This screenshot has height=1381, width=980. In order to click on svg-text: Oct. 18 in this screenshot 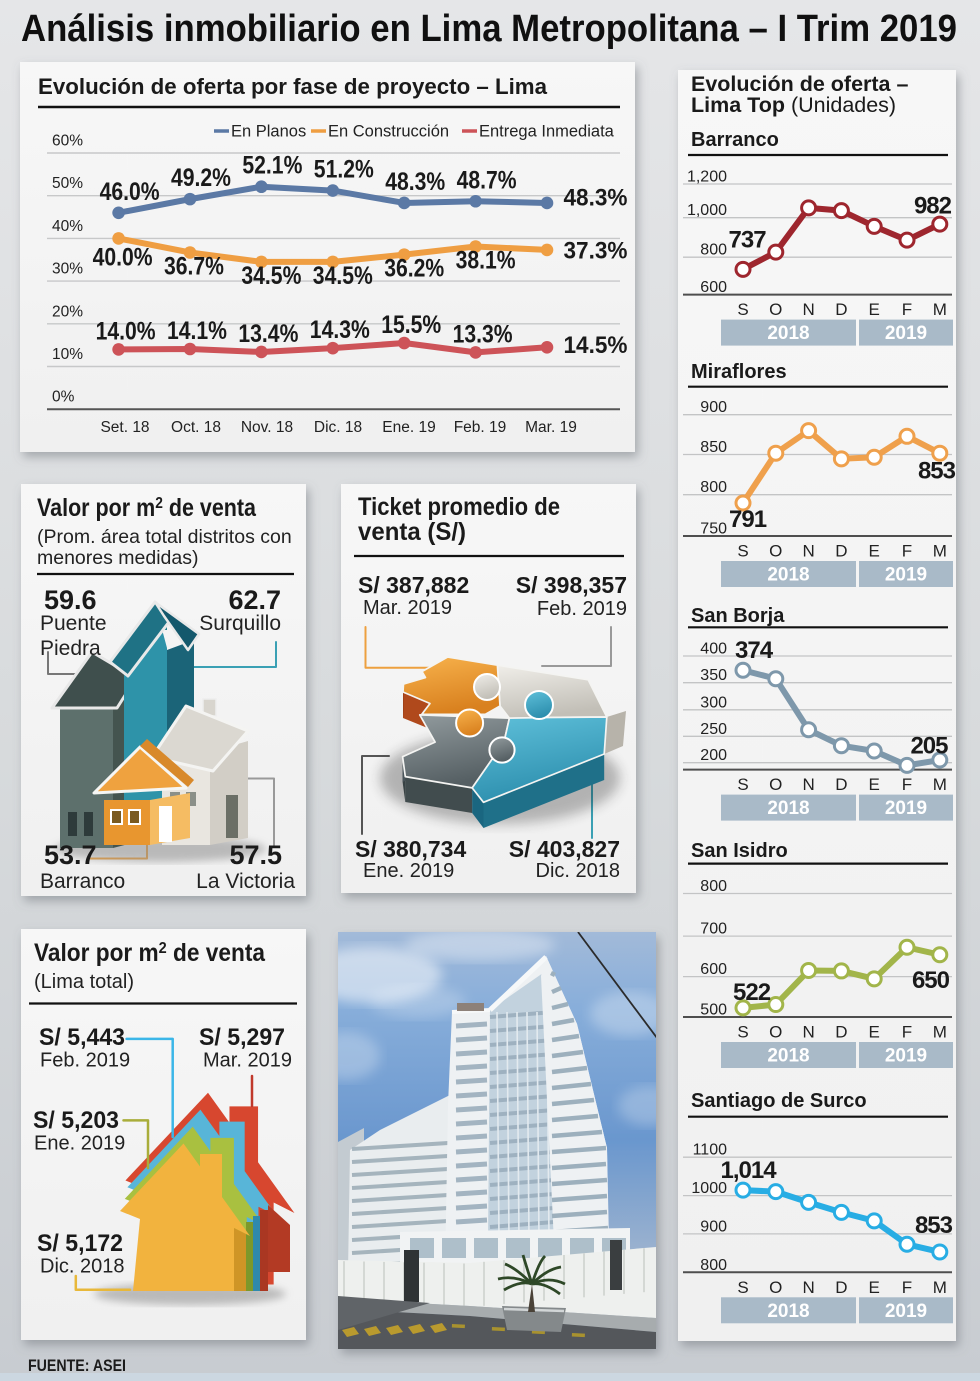, I will do `click(196, 427)`.